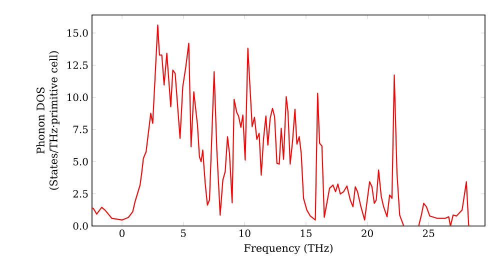 This screenshot has height=280, width=500. What do you see at coordinates (78, 33) in the screenshot?
I see `y-tick-label: 15.0` at bounding box center [78, 33].